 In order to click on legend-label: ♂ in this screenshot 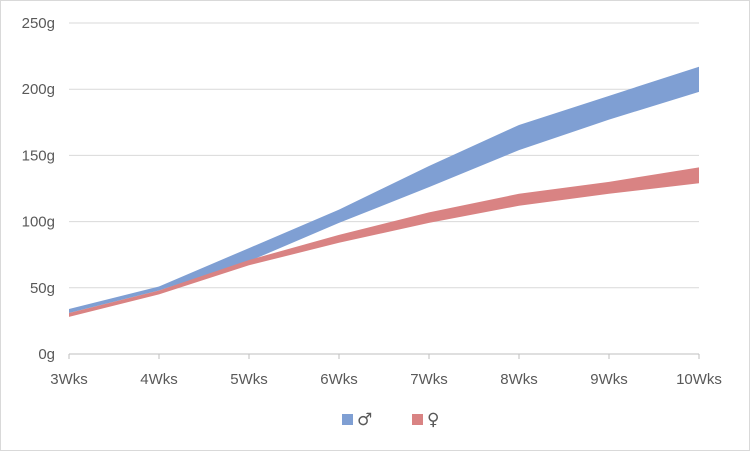, I will do `click(364, 420)`.